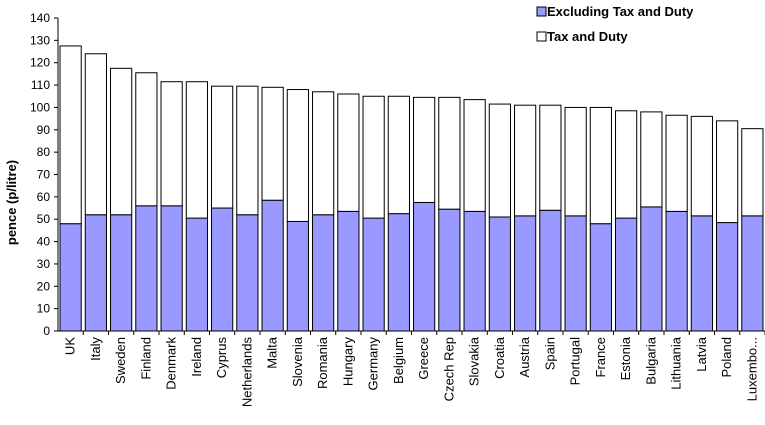  I want to click on x-category-label: Finland, so click(145, 358).